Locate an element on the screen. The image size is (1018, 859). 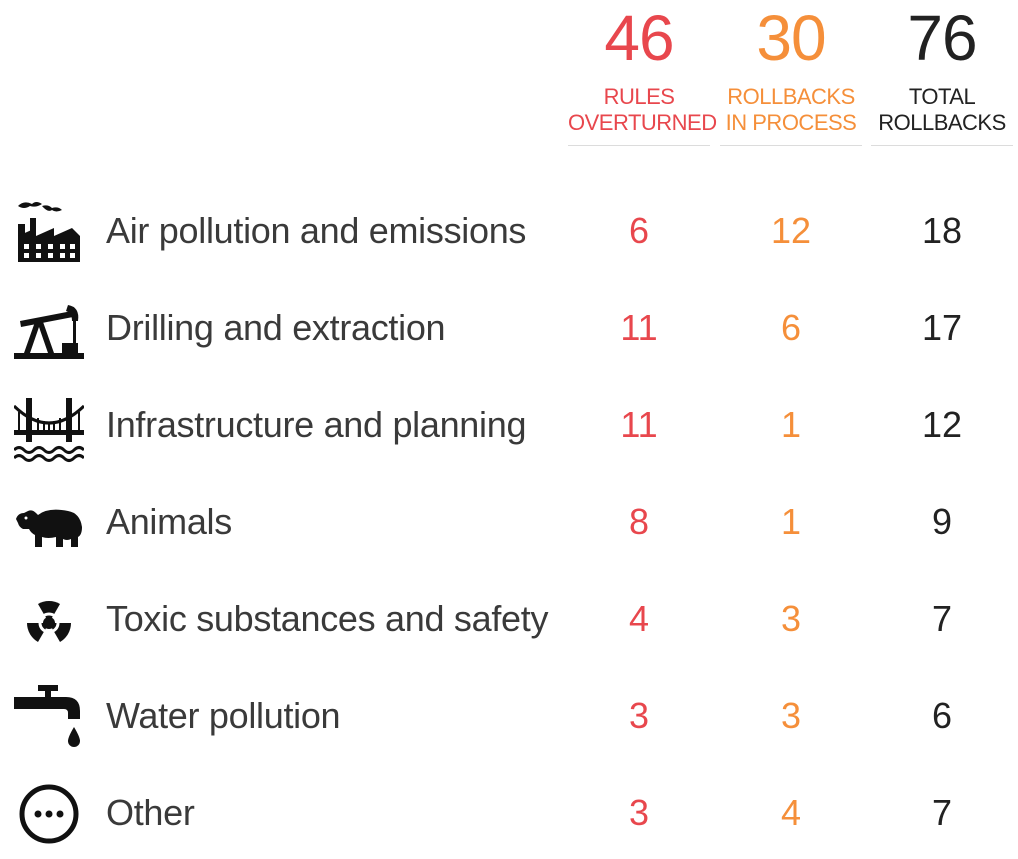
table-row: Infrastructure and planning 11 1 12 is located at coordinates (509, 422).